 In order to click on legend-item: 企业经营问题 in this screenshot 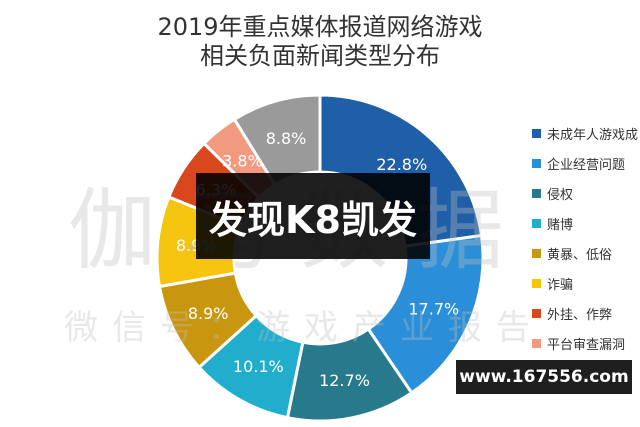, I will do `click(586, 163)`.